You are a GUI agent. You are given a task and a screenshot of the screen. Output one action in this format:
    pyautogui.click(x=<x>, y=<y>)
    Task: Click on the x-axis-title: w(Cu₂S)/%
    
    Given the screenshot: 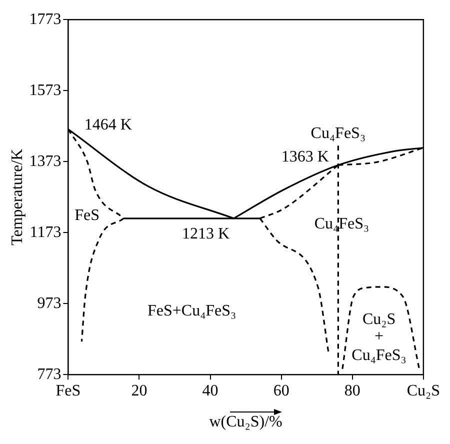 What is the action you would take?
    pyautogui.click(x=245, y=422)
    